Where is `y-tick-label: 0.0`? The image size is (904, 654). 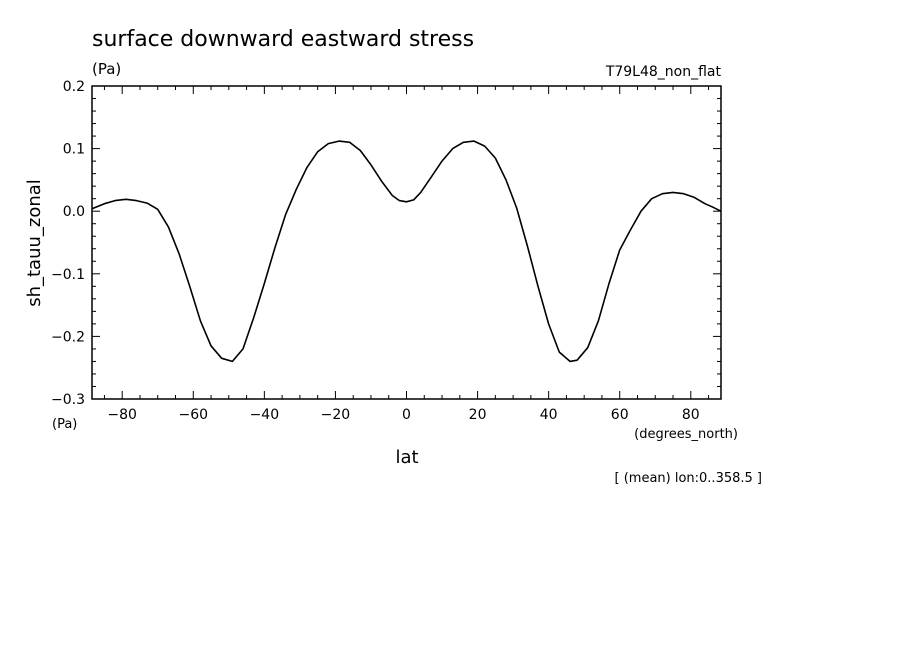
y-tick-label: 0.0 is located at coordinates (74, 212).